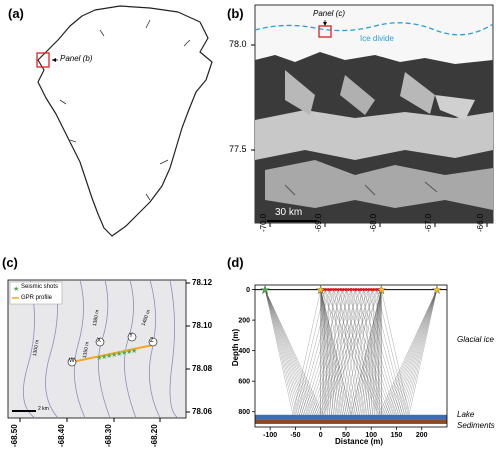 Image resolution: width=500 pixels, height=450 pixels. Describe the element at coordinates (235, 262) in the screenshot. I see `panel-d-label: (d)` at that location.